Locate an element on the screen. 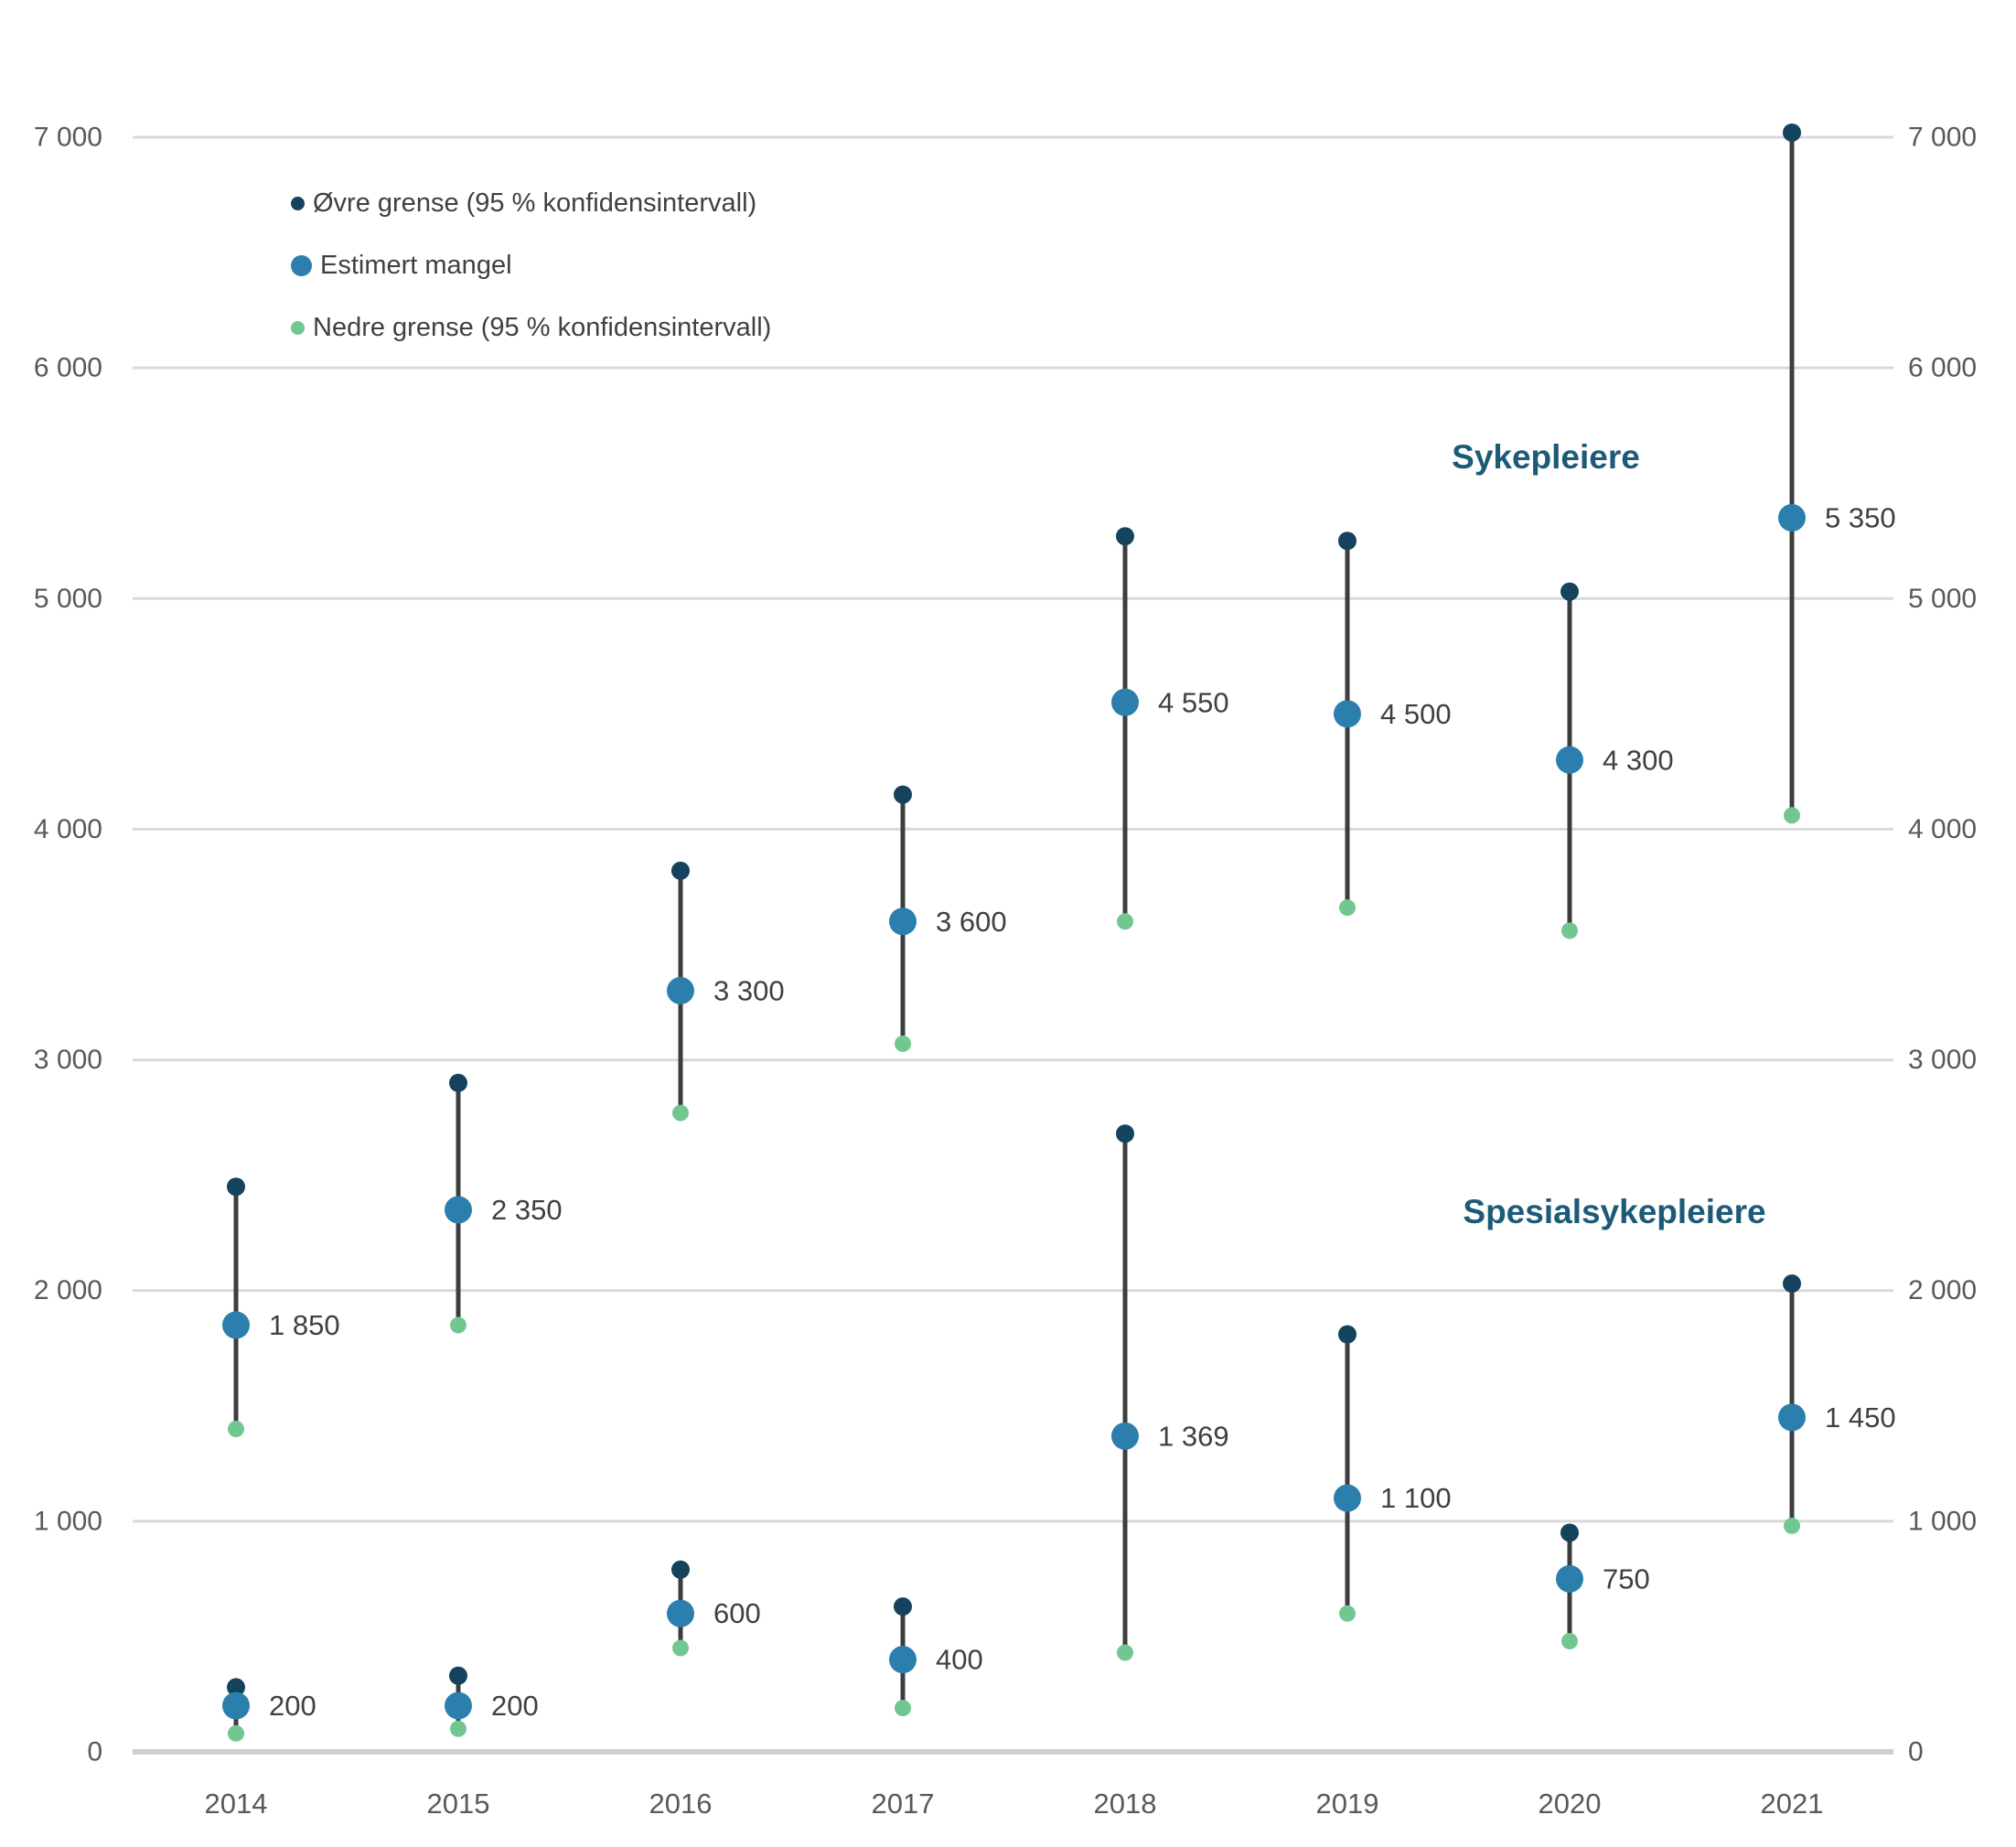 Image resolution: width=2016 pixels, height=1847 pixels. x-tick-label-year: 2017 is located at coordinates (903, 1804).